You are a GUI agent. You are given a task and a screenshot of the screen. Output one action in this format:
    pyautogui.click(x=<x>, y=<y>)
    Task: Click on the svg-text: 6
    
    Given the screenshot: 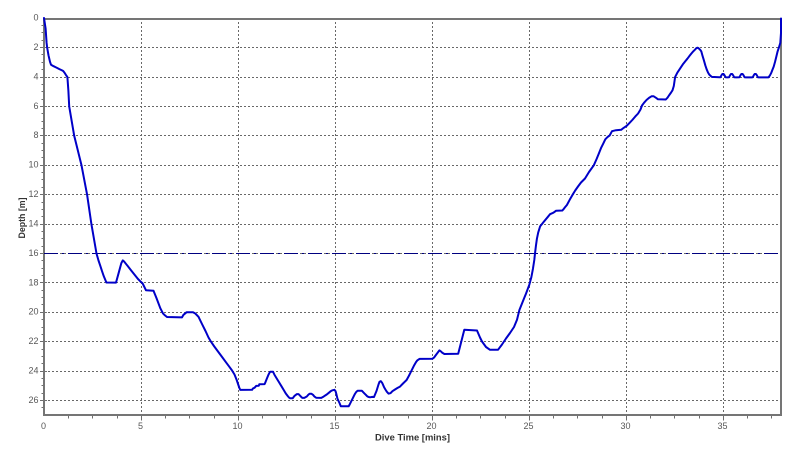 What is the action you would take?
    pyautogui.click(x=35, y=106)
    